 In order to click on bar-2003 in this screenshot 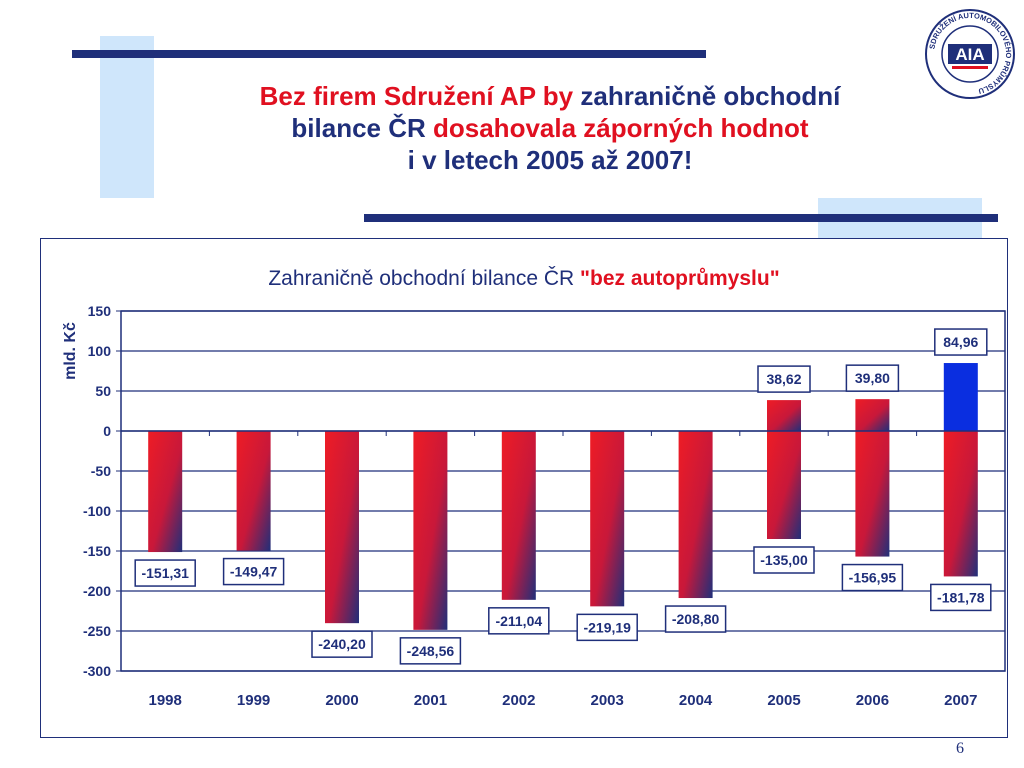, I will do `click(607, 519)`.